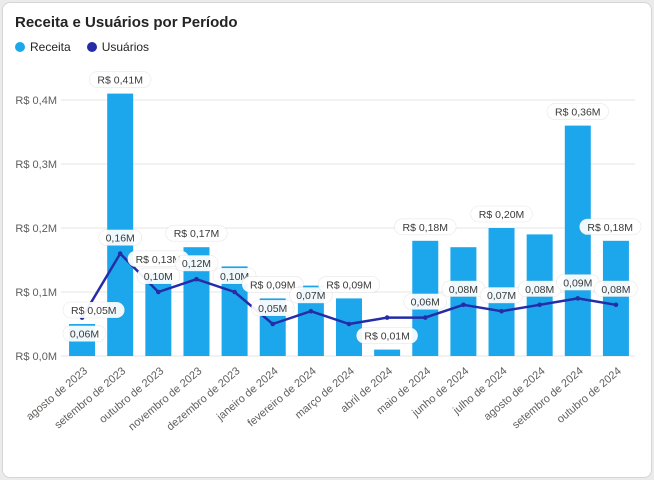  I want to click on line-point-setembro-de-2023, so click(120, 253).